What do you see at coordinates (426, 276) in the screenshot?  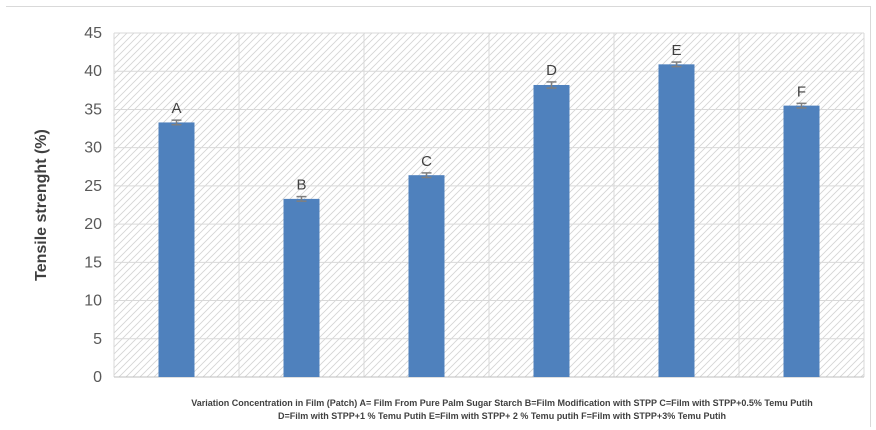 I see `bar-C` at bounding box center [426, 276].